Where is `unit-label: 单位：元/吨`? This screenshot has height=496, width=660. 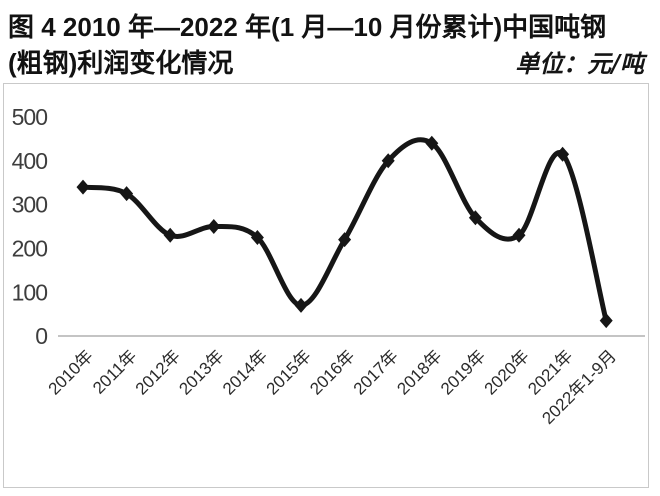 unit-label: 单位：元/吨 is located at coordinates (579, 63).